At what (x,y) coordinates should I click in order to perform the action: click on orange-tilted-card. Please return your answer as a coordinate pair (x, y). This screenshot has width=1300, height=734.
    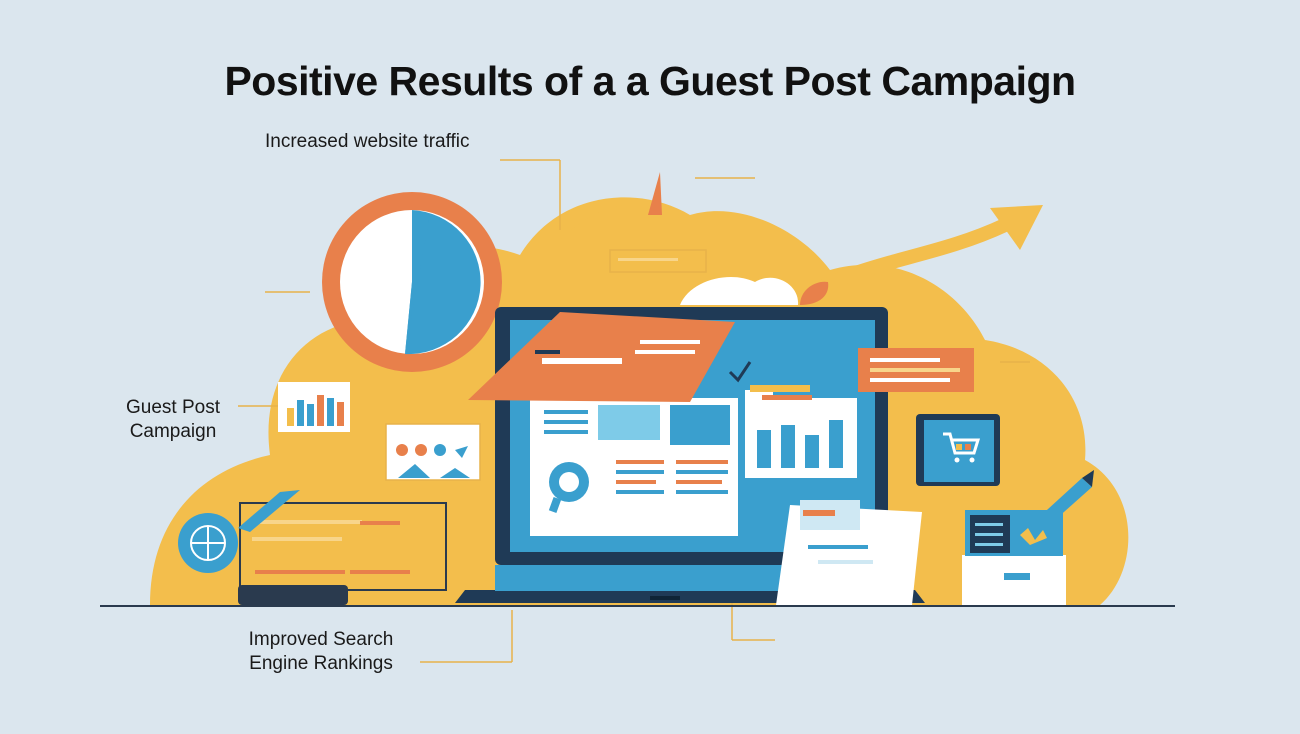
    Looking at the image, I should click on (610, 357).